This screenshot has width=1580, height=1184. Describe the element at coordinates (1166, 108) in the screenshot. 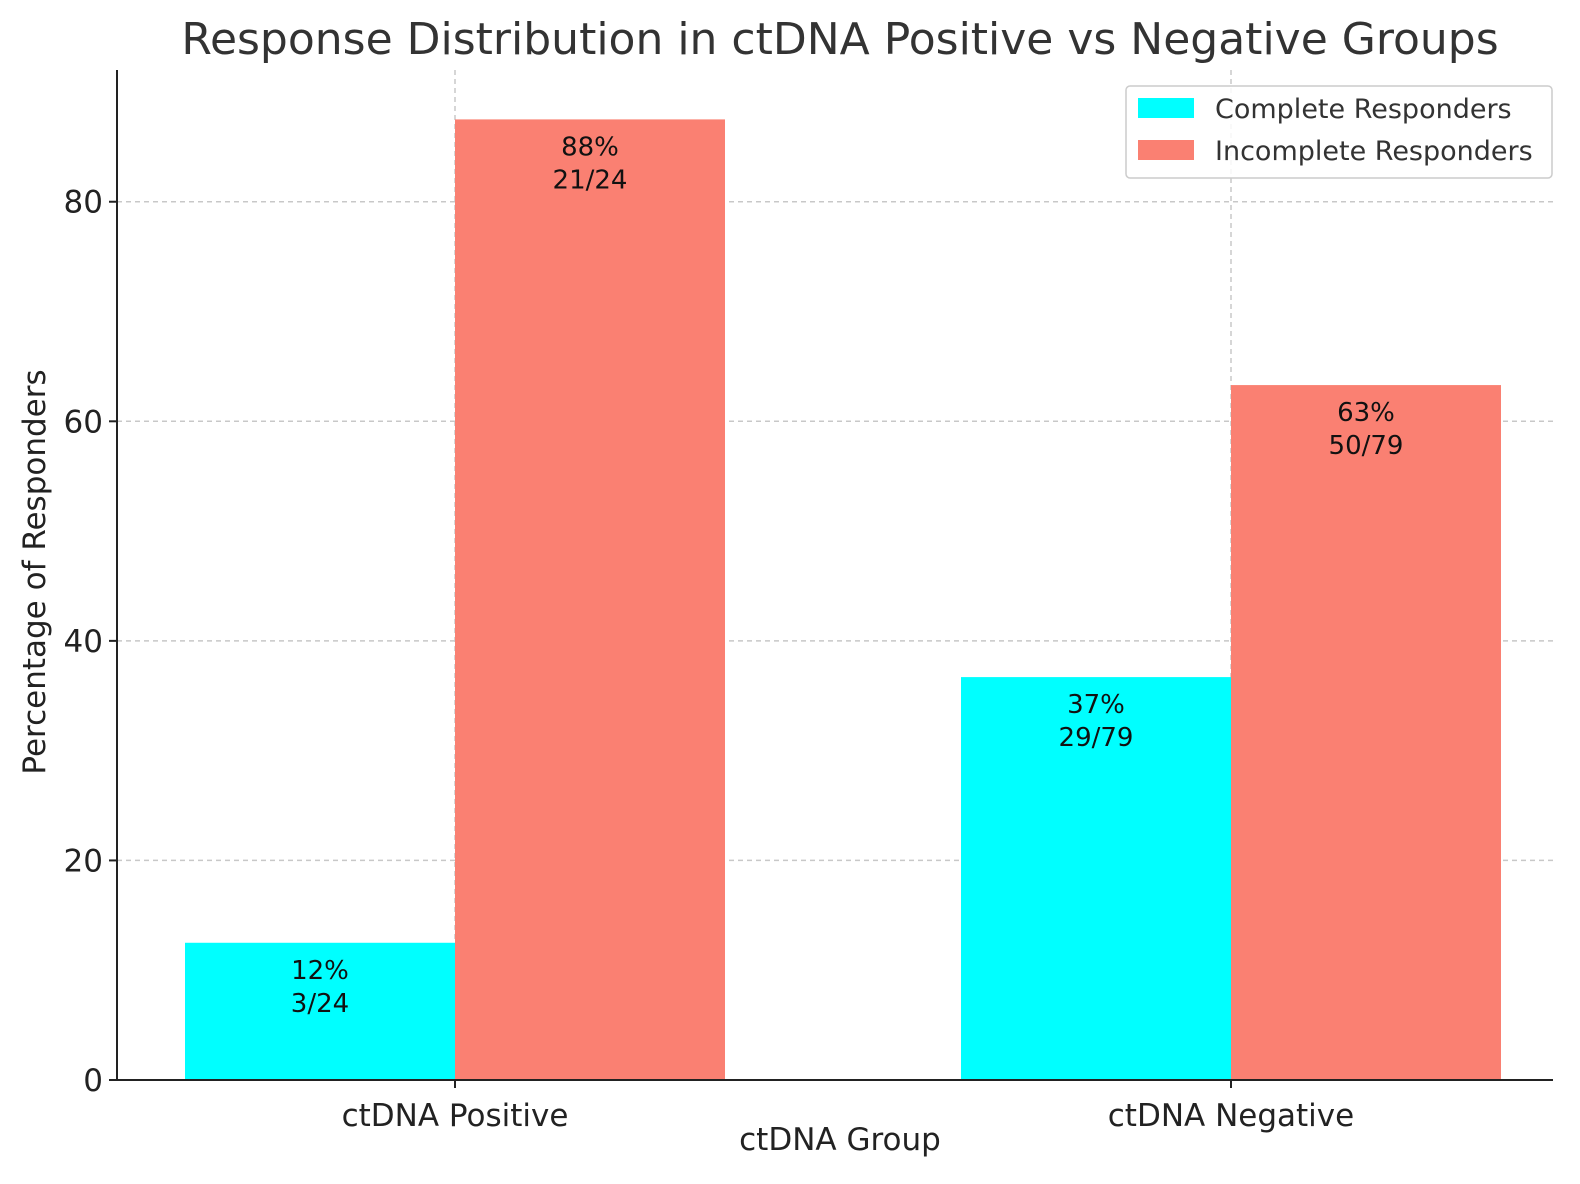

I see `legend-swatch-complete` at that location.